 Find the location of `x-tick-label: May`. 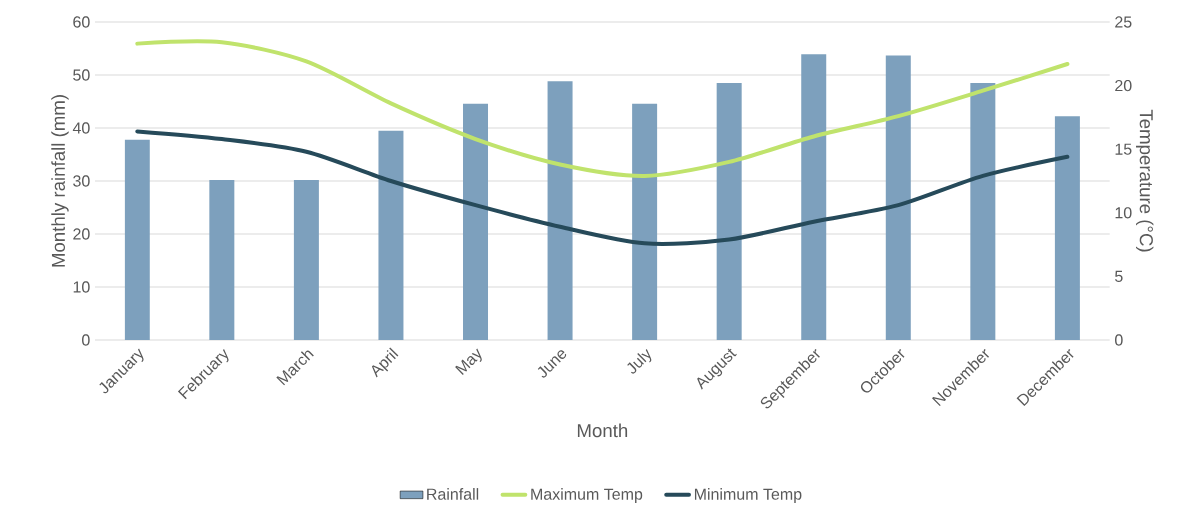

x-tick-label: May is located at coordinates (468, 361).